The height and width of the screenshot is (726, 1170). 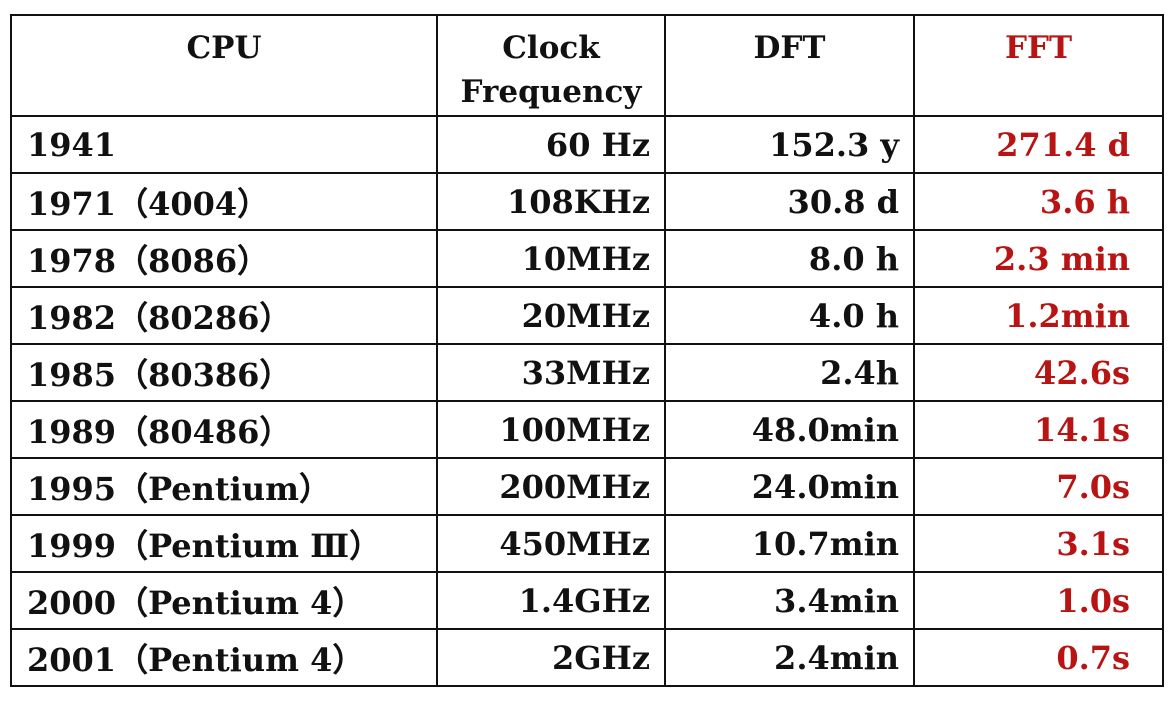 I want to click on cell-dft-time: 10.7min, so click(x=789, y=543).